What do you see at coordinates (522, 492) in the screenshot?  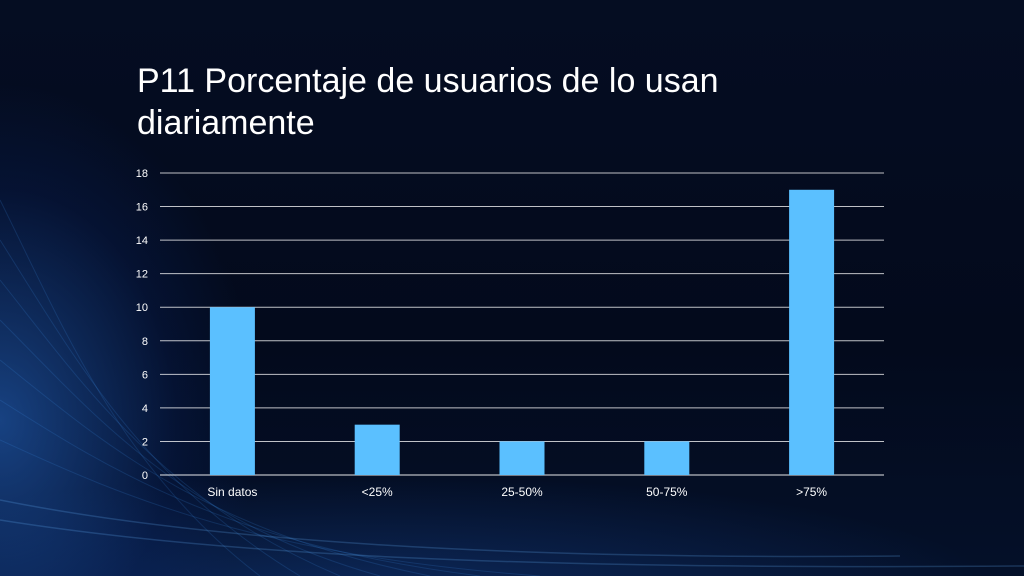 I see `x-category-label: 25-50%` at bounding box center [522, 492].